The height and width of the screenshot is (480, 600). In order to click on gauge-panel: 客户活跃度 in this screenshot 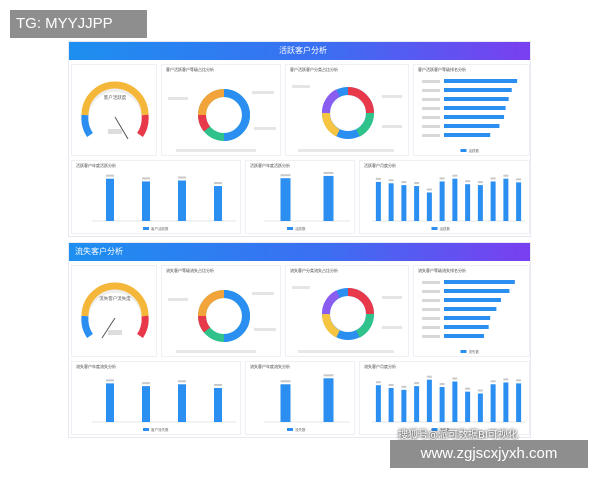, I will do `click(114, 110)`.